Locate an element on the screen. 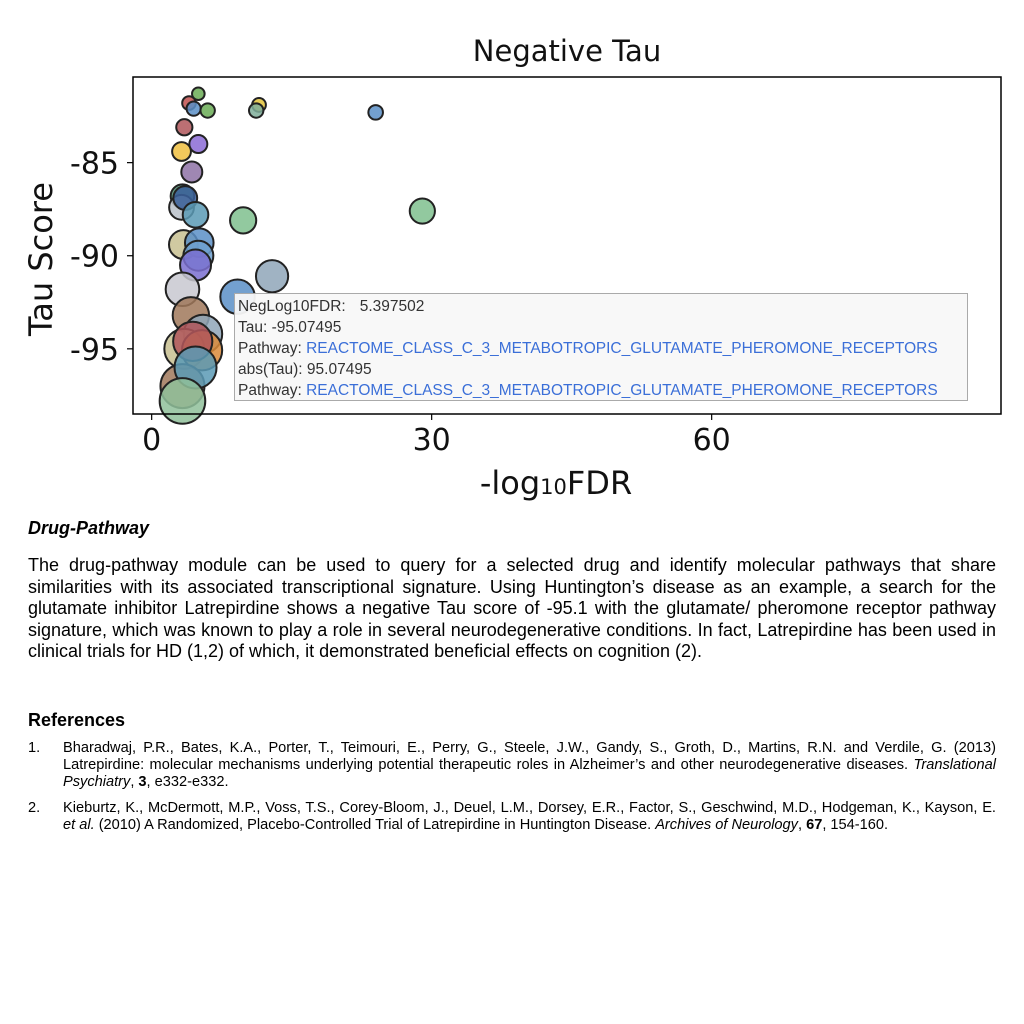 The height and width of the screenshot is (1024, 1024). reference-journal: Translational Psychiatry is located at coordinates (529, 773).